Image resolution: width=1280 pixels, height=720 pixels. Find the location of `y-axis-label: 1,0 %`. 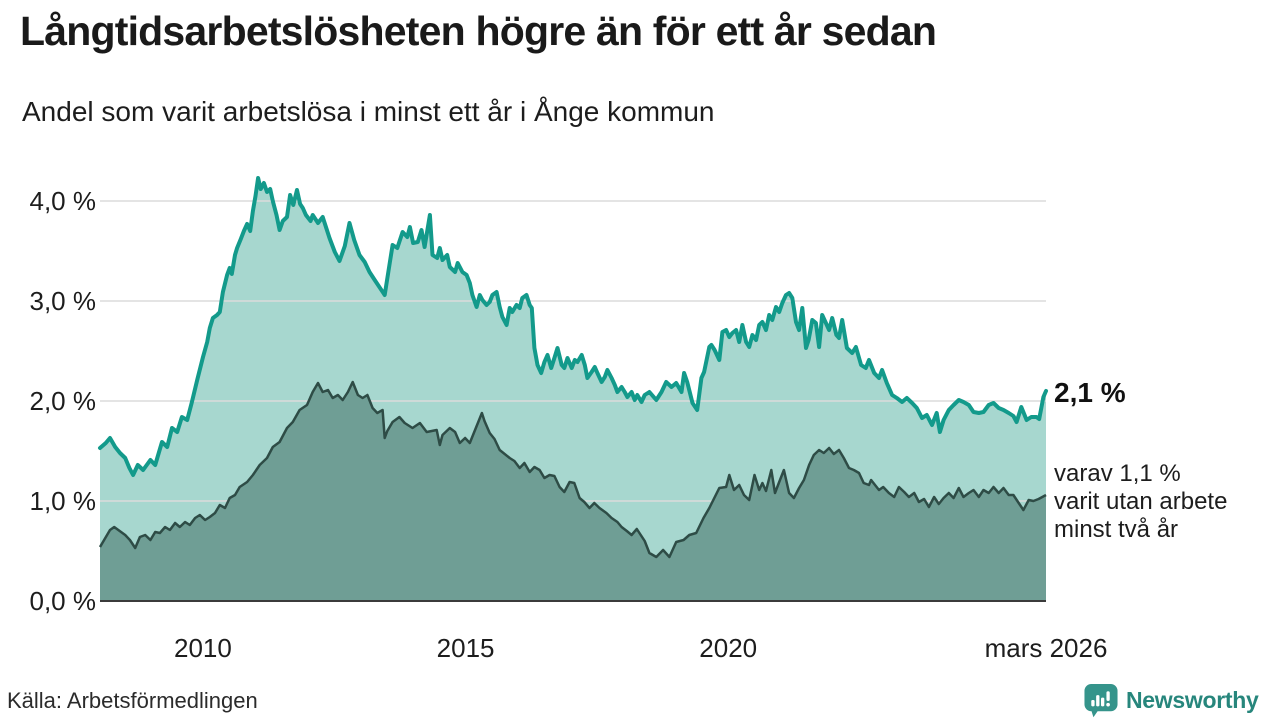

y-axis-label: 1,0 % is located at coordinates (63, 501).